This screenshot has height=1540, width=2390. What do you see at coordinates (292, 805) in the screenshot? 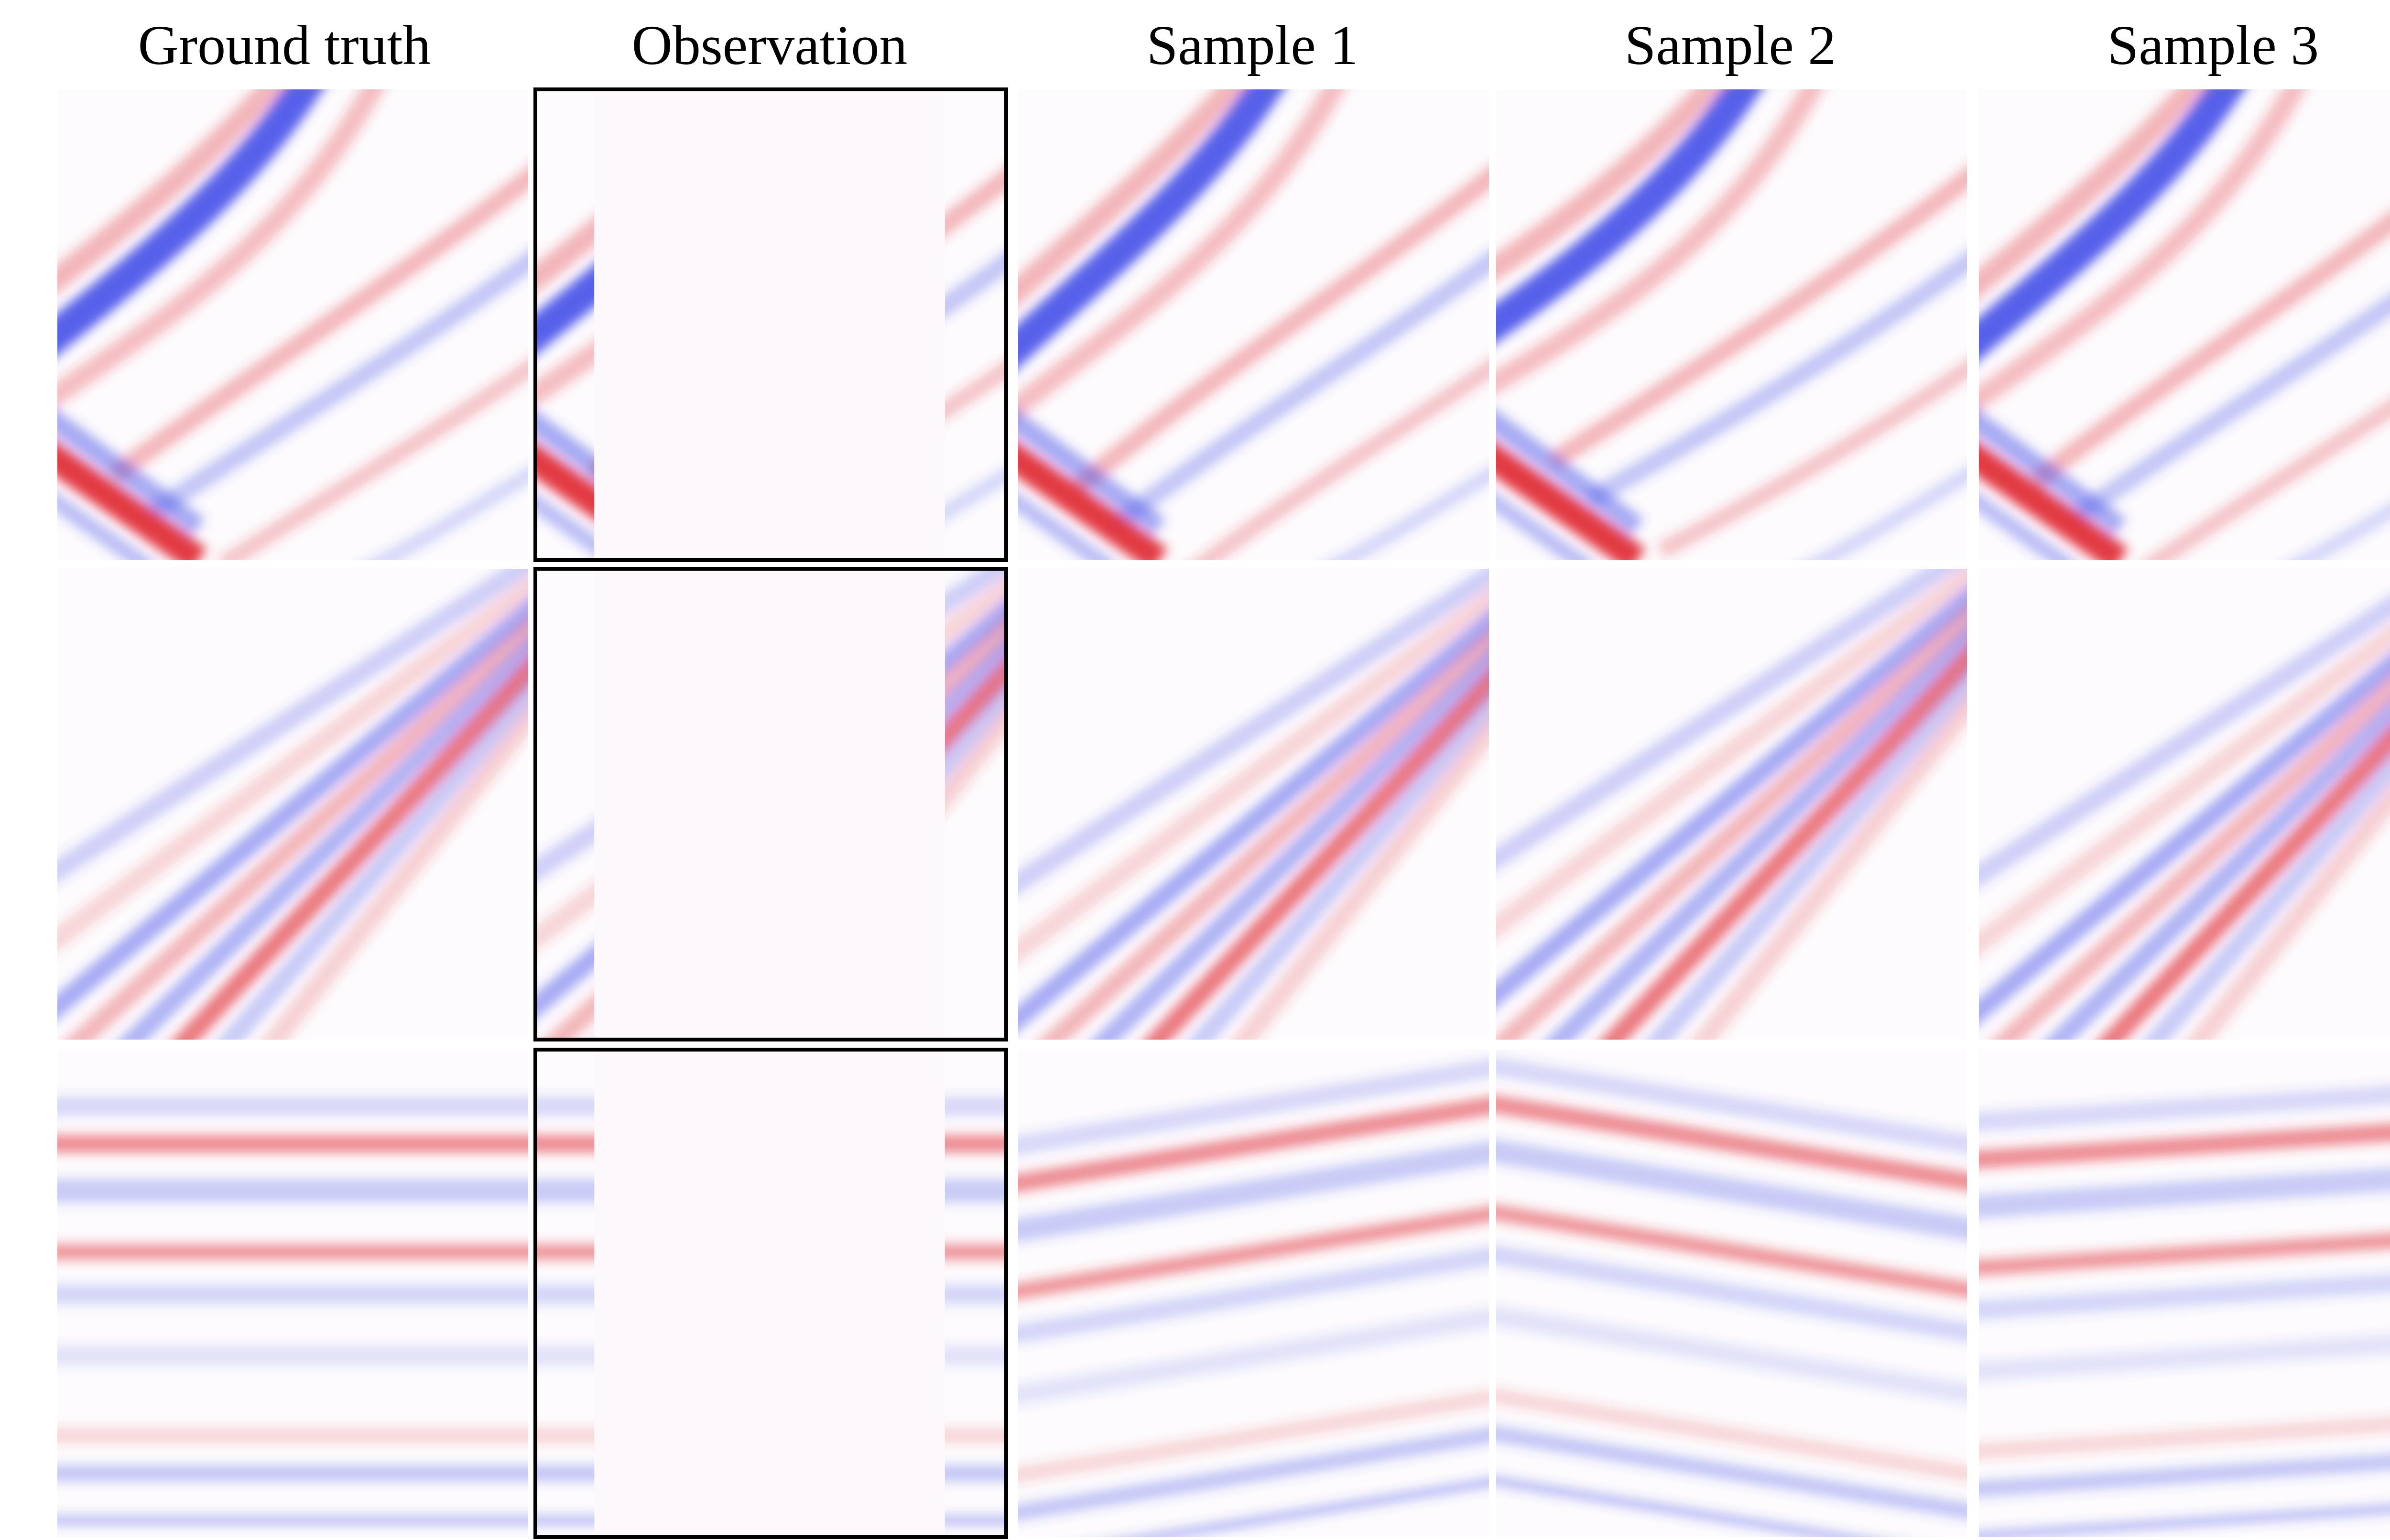
I see `panel-row2-ground_truth` at bounding box center [292, 805].